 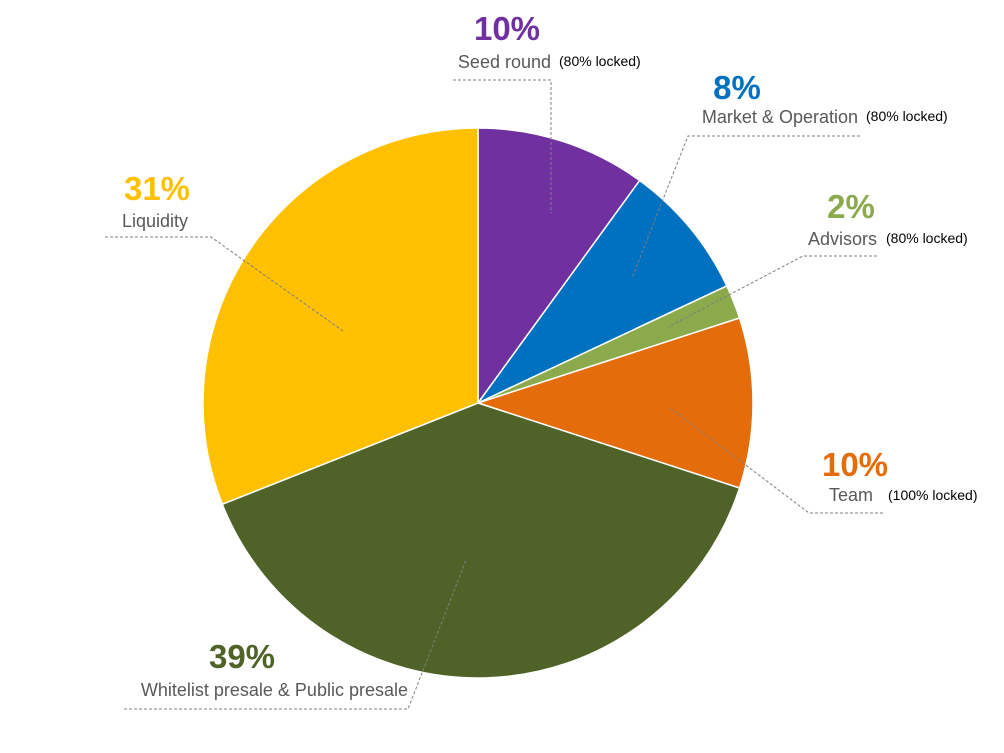 I want to click on slice-market-and-operation, so click(x=602, y=291).